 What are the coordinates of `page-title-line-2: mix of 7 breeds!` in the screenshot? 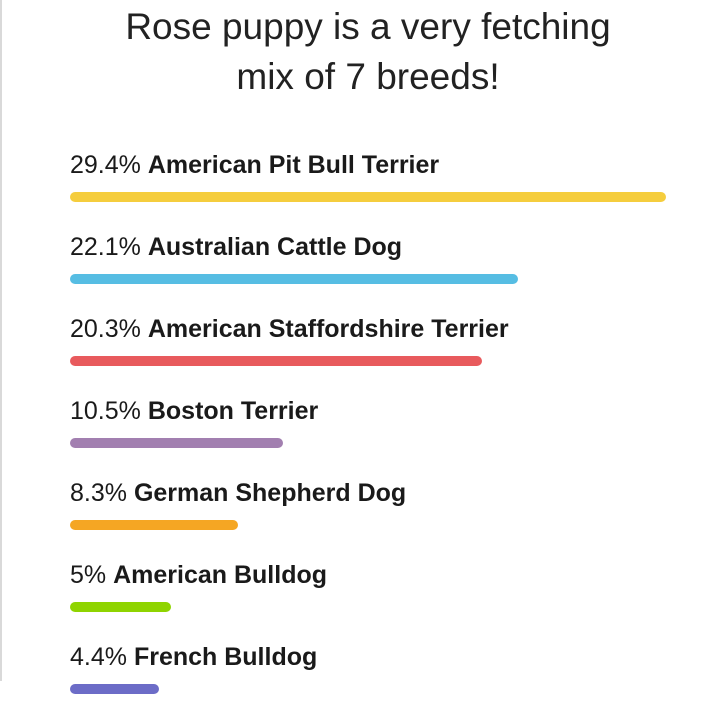 It's located at (368, 76).